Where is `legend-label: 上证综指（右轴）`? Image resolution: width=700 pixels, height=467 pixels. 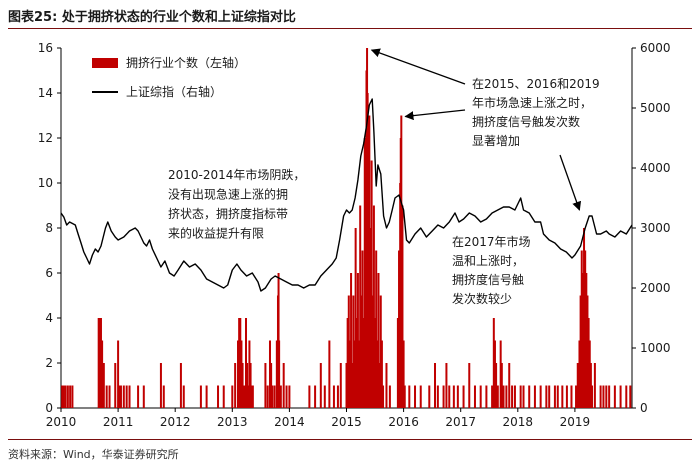
legend-label: 上证综指（右轴） is located at coordinates (174, 91).